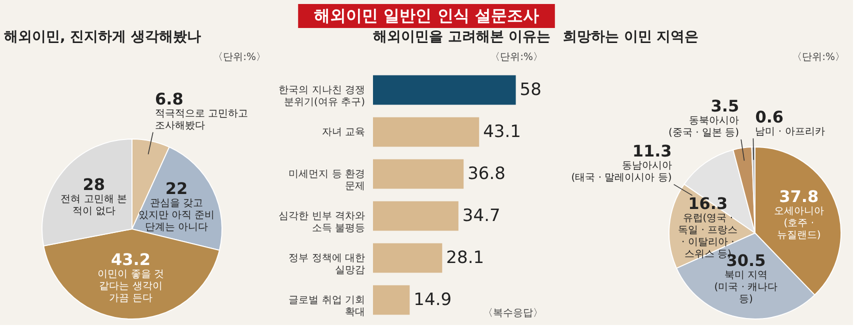 This screenshot has width=864, height=326. What do you see at coordinates (621, 172) in the screenshot?
I see `slice-label: 동남아시아 (태국 · 말레이시아 등)` at bounding box center [621, 172].